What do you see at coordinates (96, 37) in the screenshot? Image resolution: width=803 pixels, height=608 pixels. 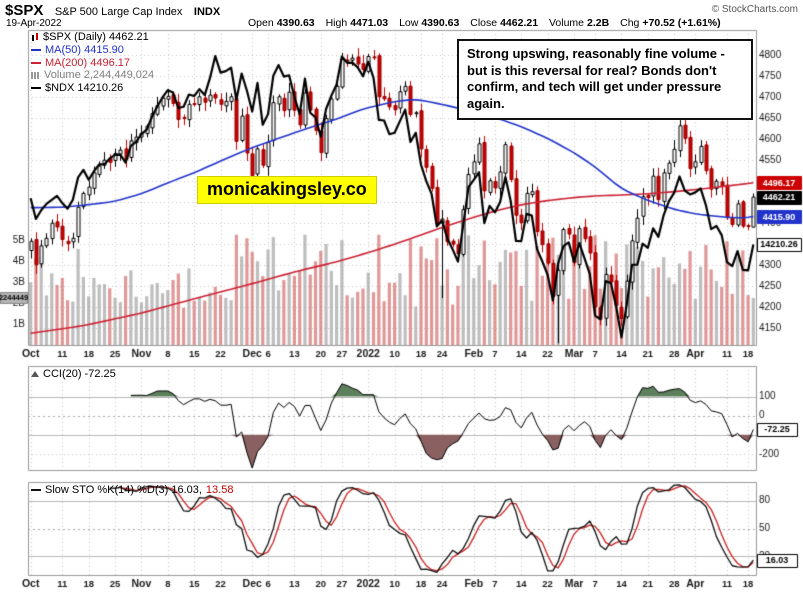 I see `legend-spx: $SPX (Daily) 4462.21` at bounding box center [96, 37].